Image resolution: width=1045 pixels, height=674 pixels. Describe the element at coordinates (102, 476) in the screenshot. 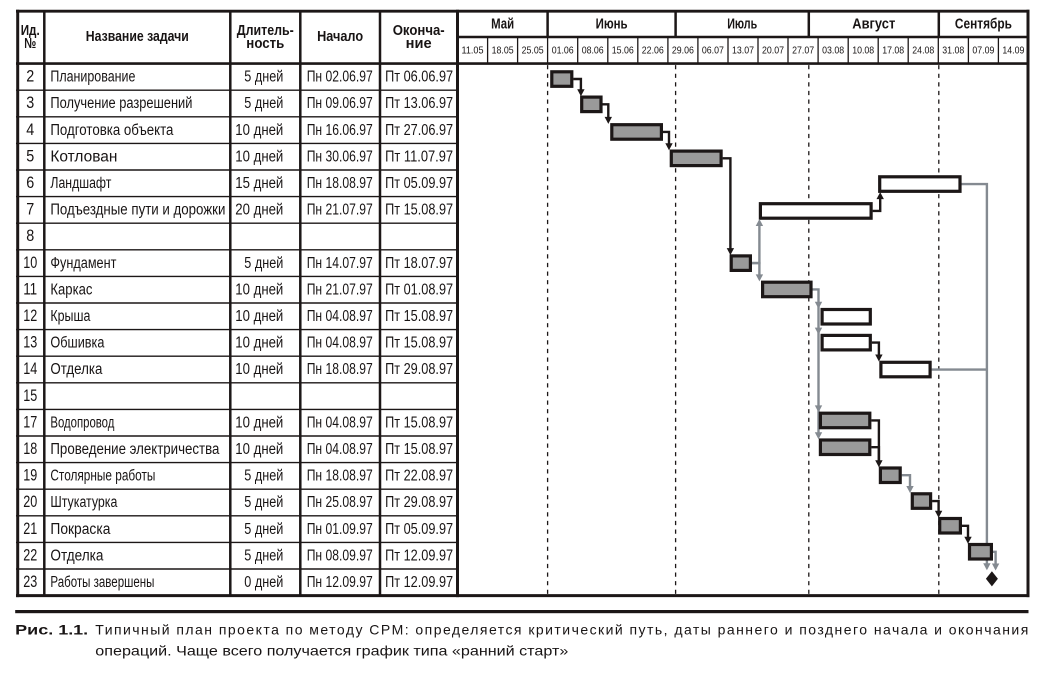

I see `svg-text: Столярные работы` at that location.